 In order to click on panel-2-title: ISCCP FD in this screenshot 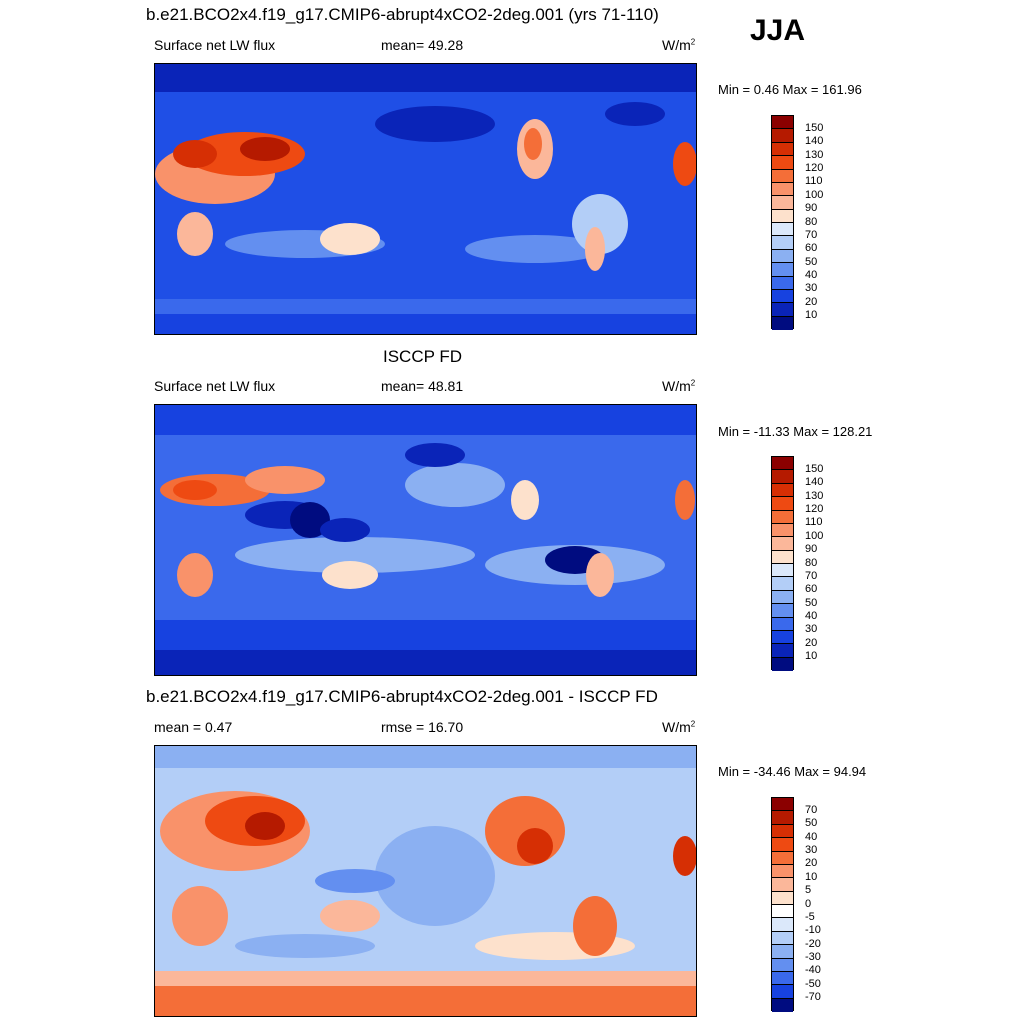, I will do `click(423, 356)`.